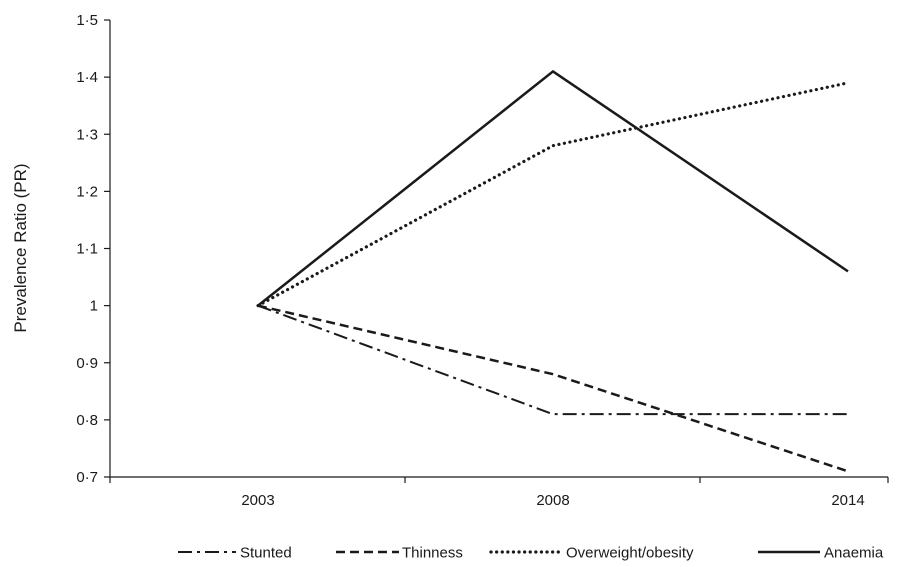 This screenshot has height=567, width=901. I want to click on y-tick-label: 1·1, so click(87, 249).